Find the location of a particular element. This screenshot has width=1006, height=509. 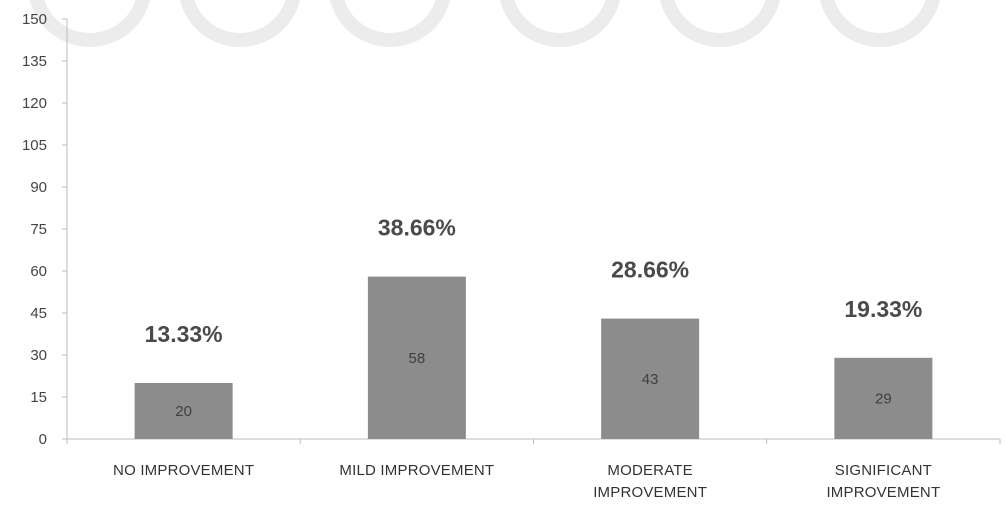

category-label: NO IMPROVEMENT is located at coordinates (183, 470).